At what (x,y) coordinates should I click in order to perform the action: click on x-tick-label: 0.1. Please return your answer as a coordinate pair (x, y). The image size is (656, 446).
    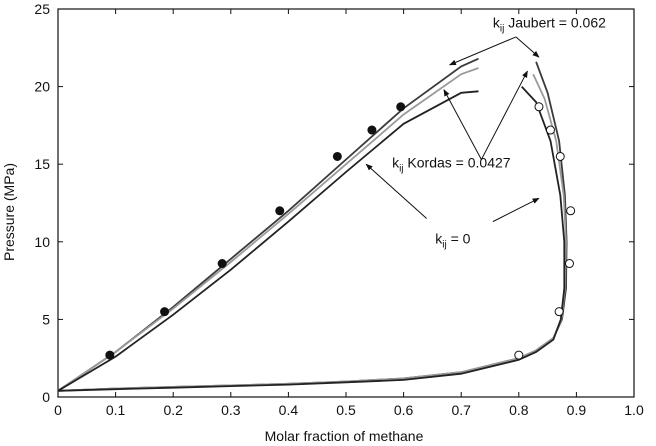
    Looking at the image, I should click on (116, 410).